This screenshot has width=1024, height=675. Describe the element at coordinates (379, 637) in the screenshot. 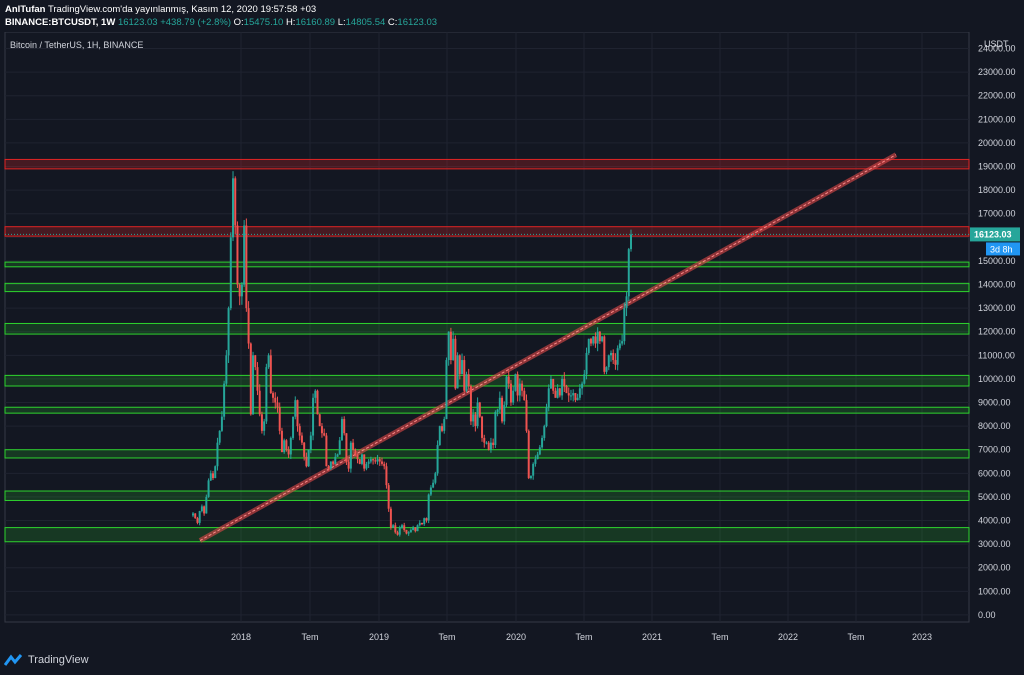

I see `x-tick-label: 2019` at that location.